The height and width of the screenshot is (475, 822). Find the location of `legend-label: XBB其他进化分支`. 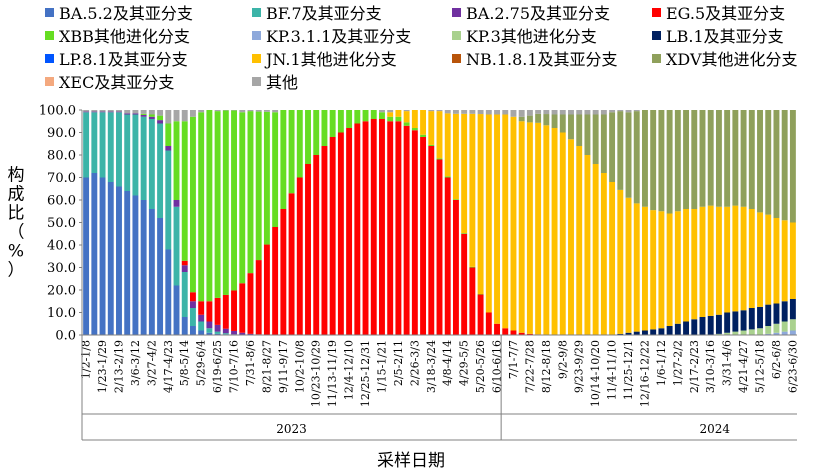

legend-label: XBB其他进化分支 is located at coordinates (124, 36).